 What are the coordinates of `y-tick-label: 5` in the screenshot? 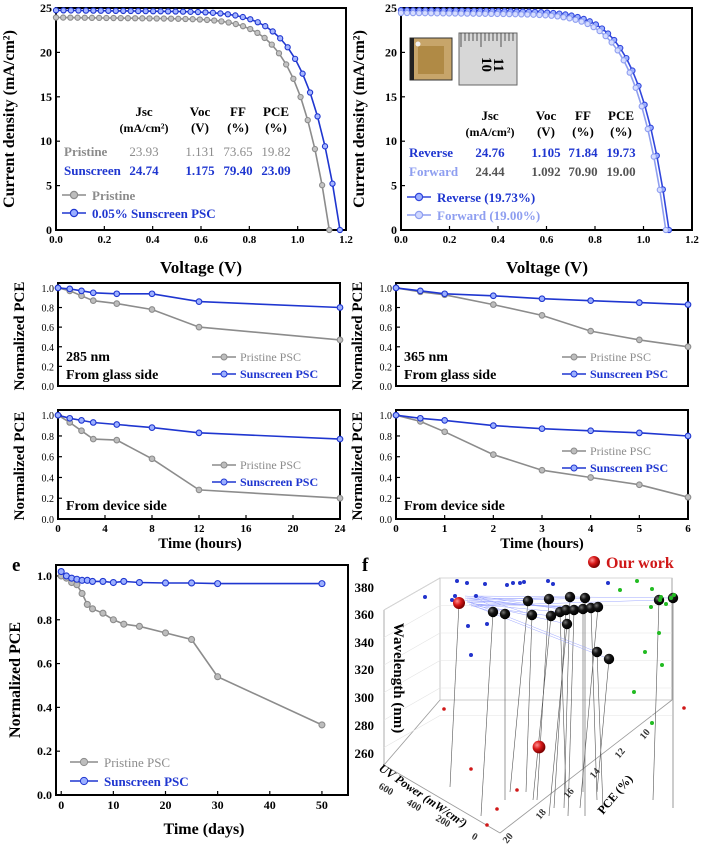 It's located at (394, 186).